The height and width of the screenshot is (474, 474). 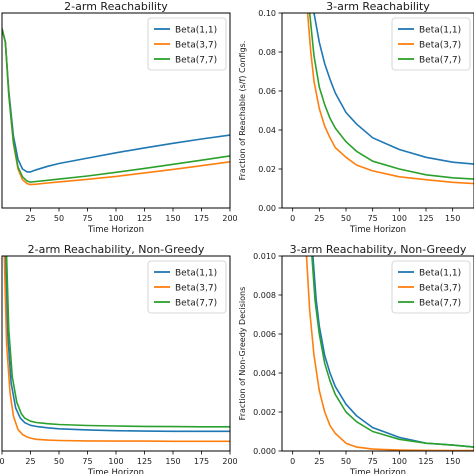 I want to click on y-tick-label: 0.004, so click(x=264, y=373).